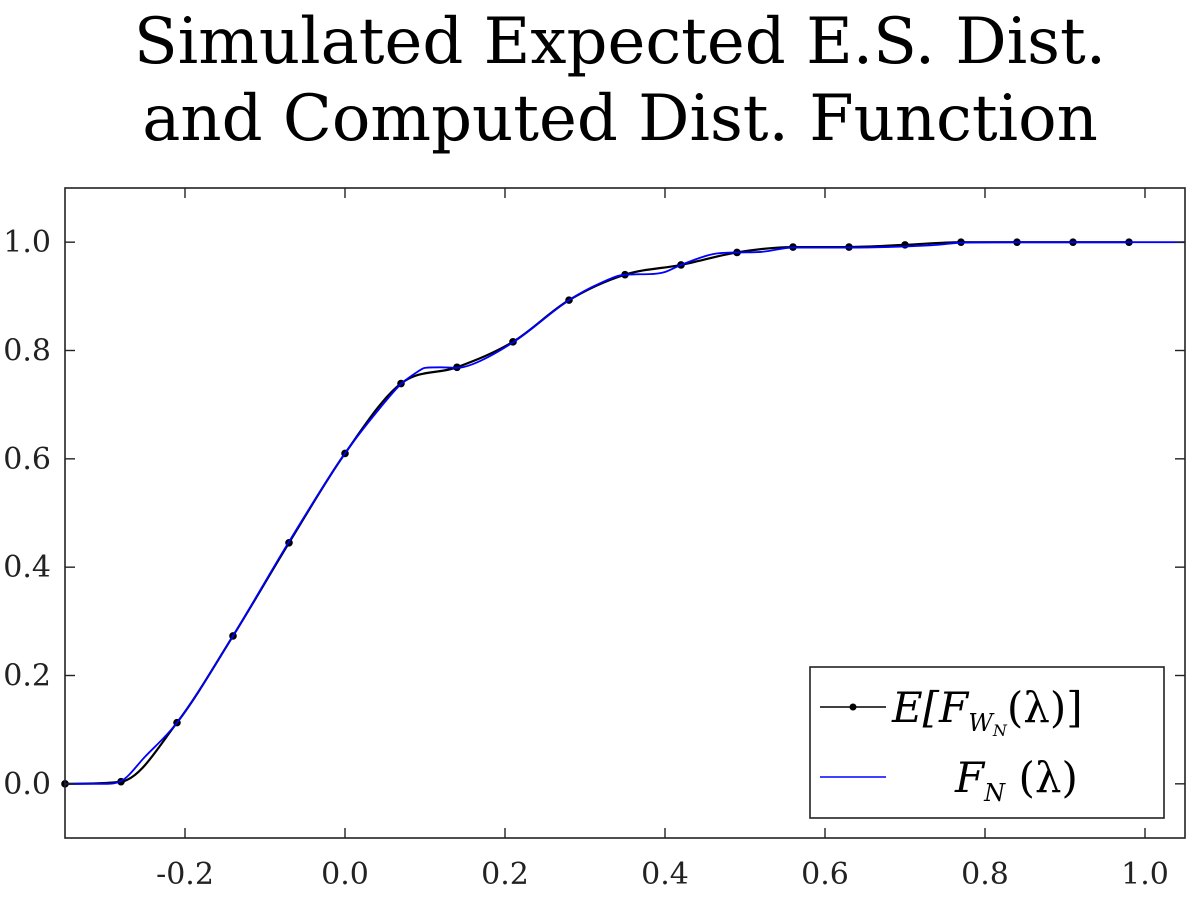  What do you see at coordinates (985, 874) in the screenshot?
I see `x-tick-label: 0.8` at bounding box center [985, 874].